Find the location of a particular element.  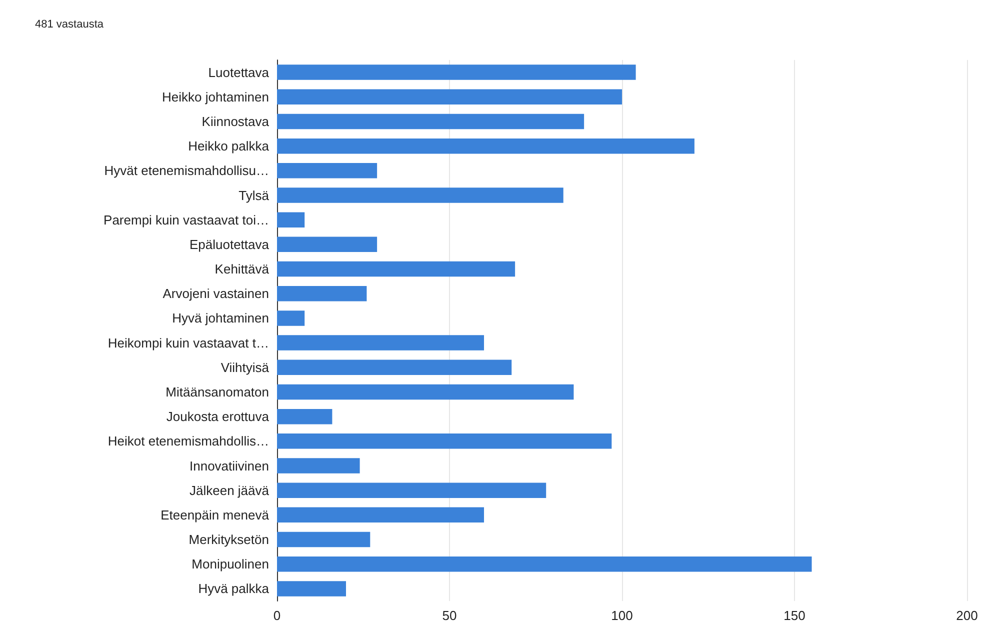

y-tick-label: Monipuolinen is located at coordinates (230, 564).